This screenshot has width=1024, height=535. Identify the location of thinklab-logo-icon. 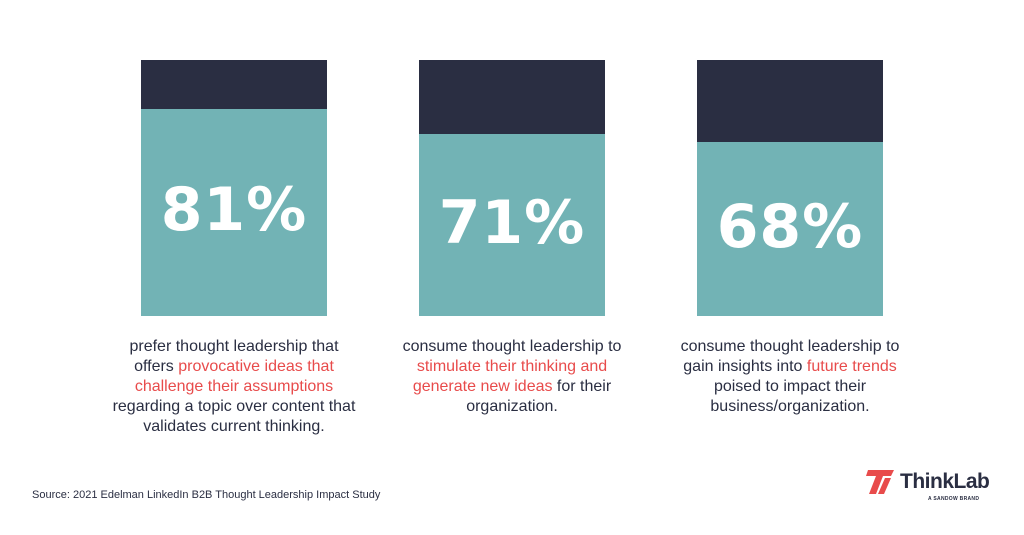
(880, 482).